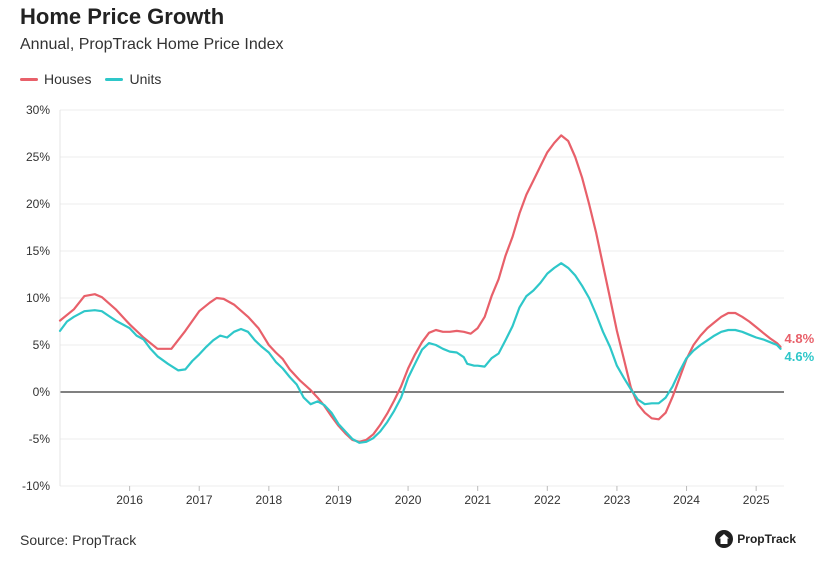 The image size is (820, 565). What do you see at coordinates (42, 345) in the screenshot?
I see `y-tick-label: 5%` at bounding box center [42, 345].